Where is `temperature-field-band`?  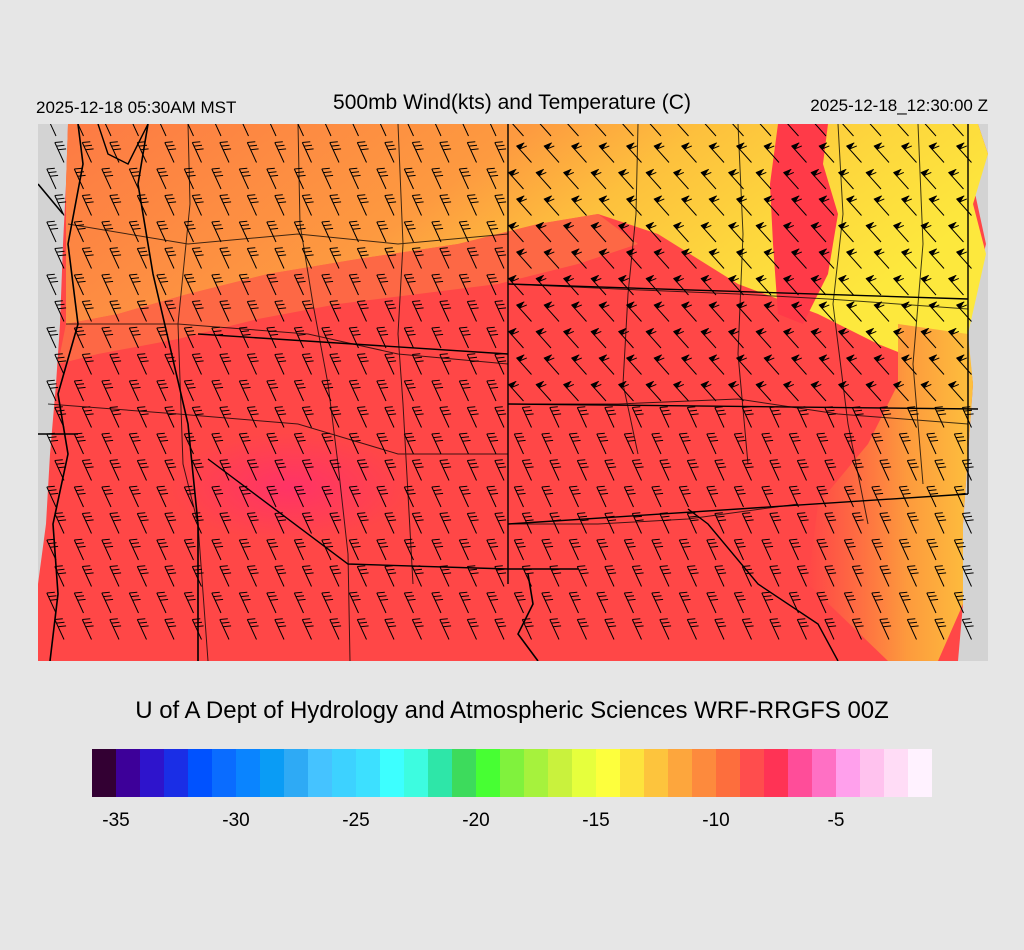 temperature-field-band is located at coordinates (348, 289).